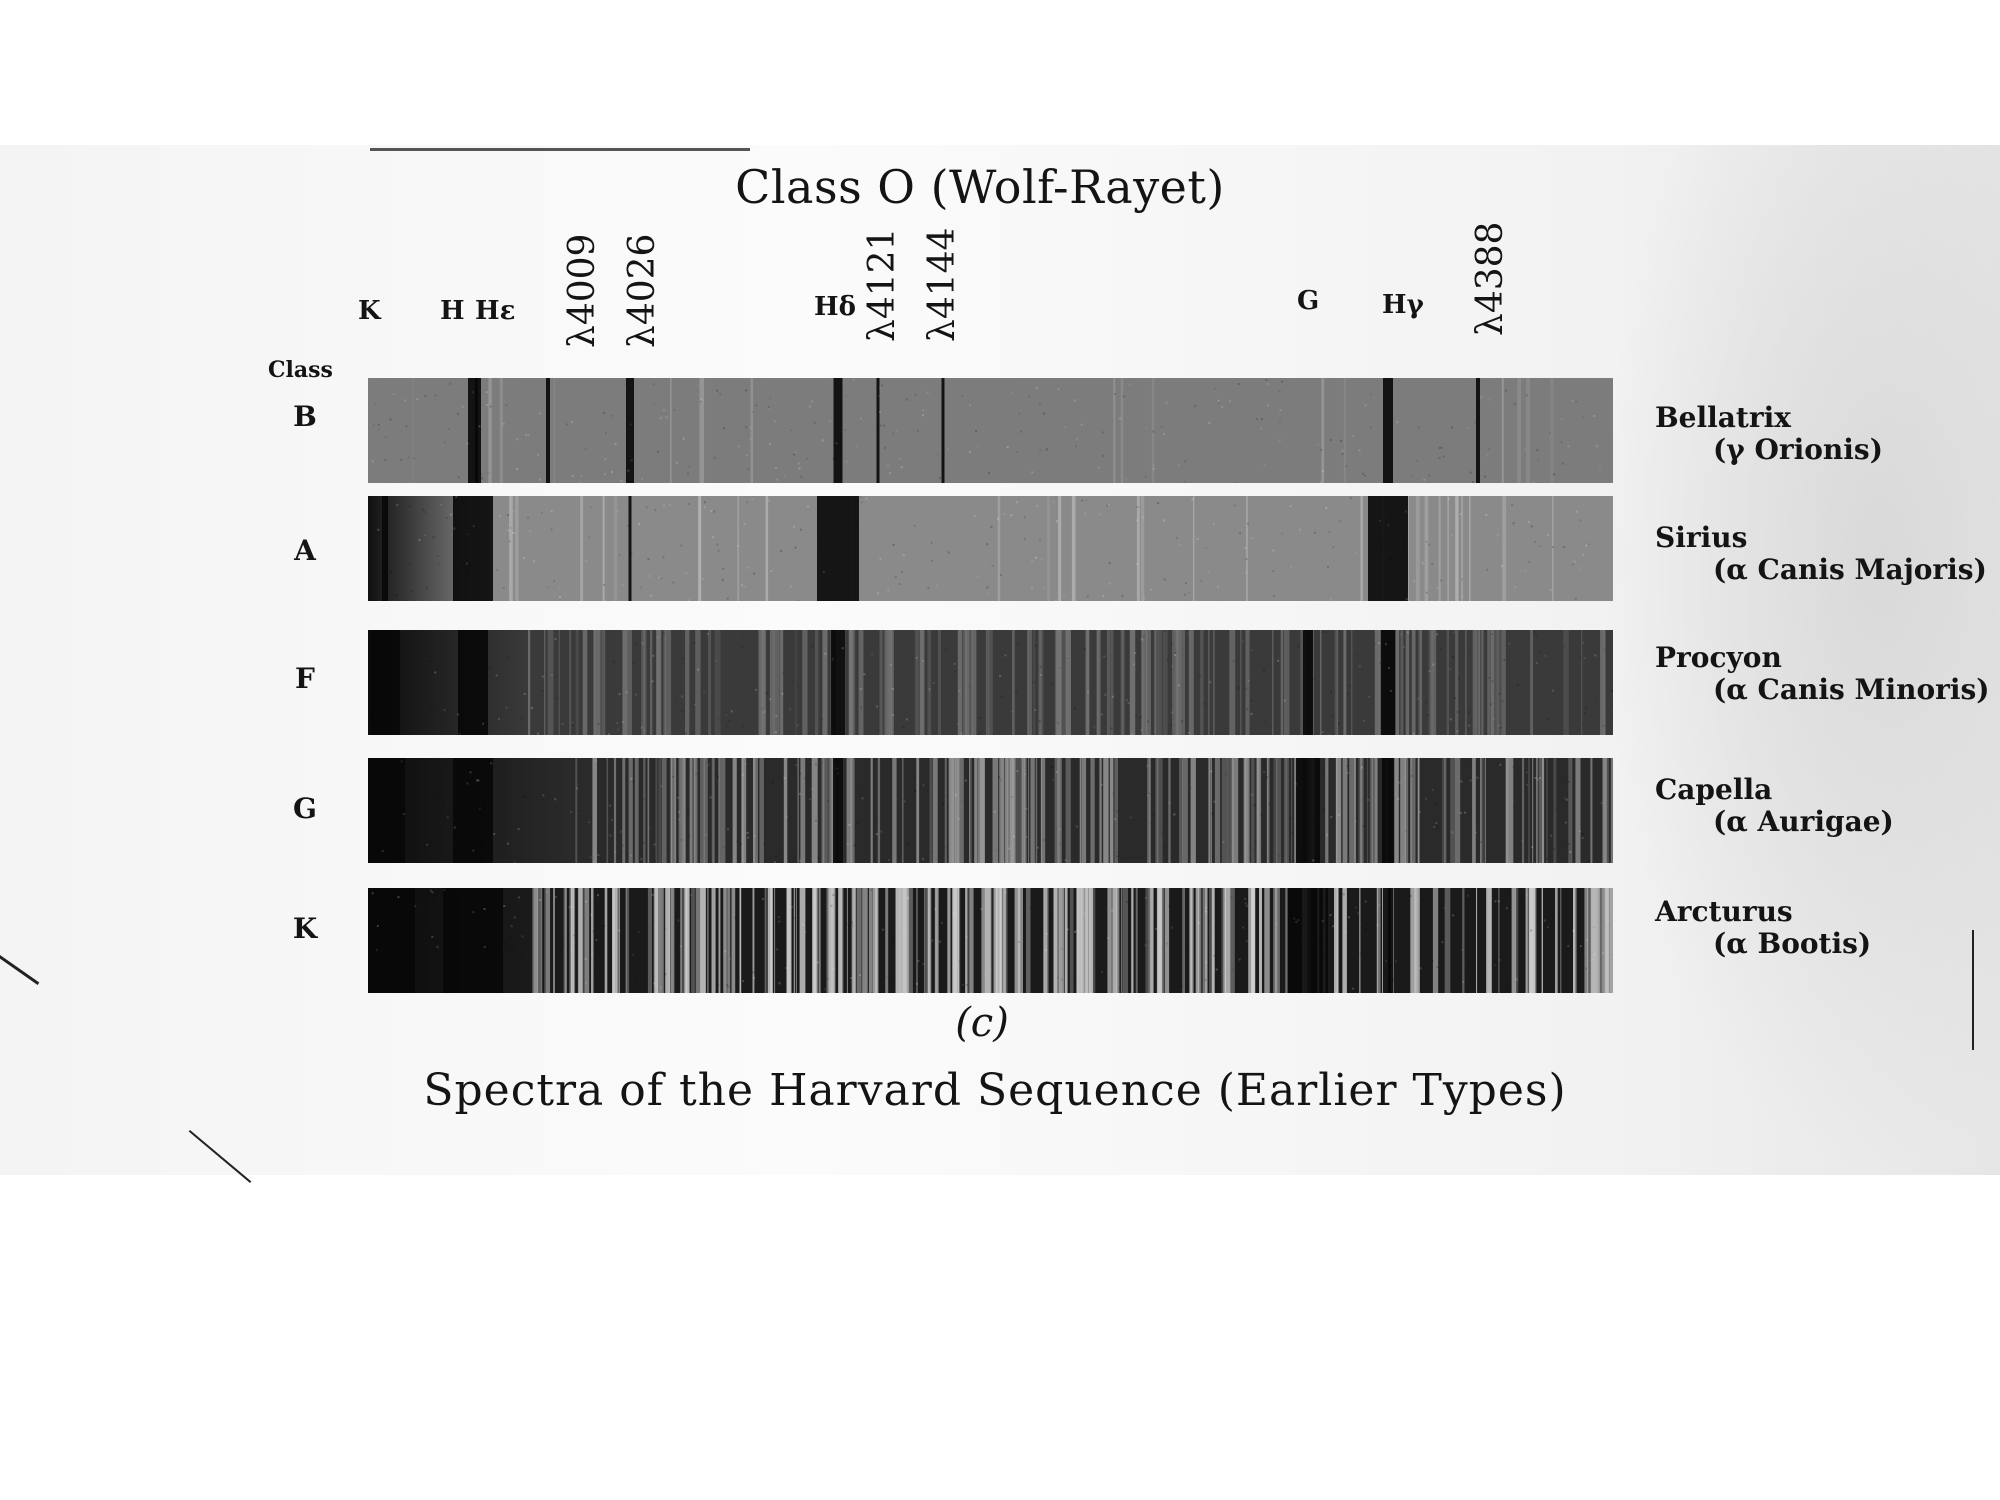 Image resolution: width=2000 pixels, height=1500 pixels. Describe the element at coordinates (495, 311) in the screenshot. I see `line-label-h-epsilon: Hε` at that location.